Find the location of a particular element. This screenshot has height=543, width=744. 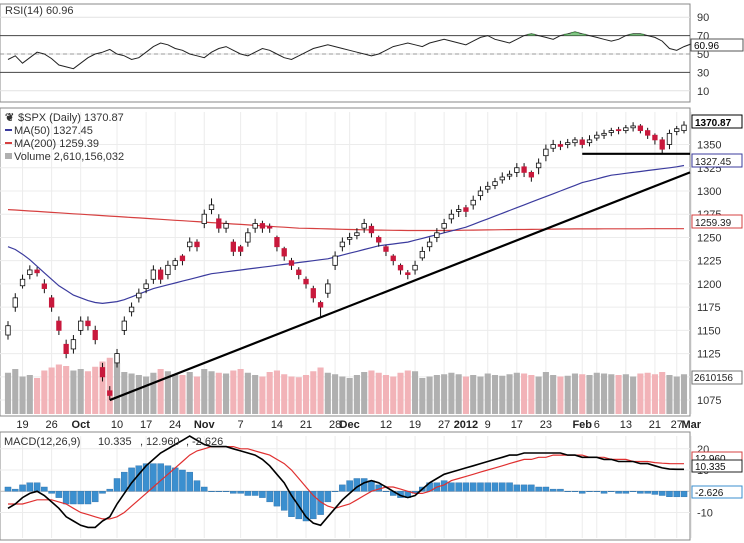

price-tick-label: 1200 is located at coordinates (709, 285).